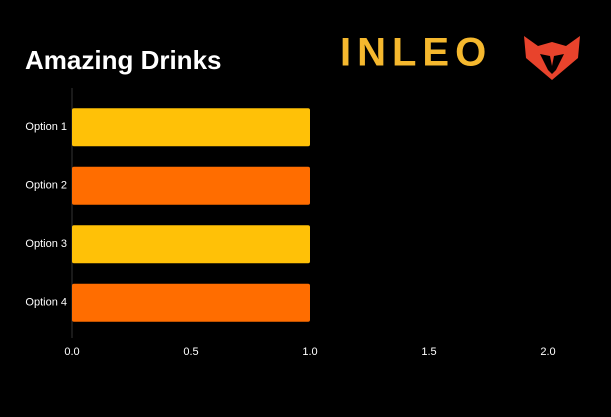 The image size is (611, 417). What do you see at coordinates (190, 352) in the screenshot?
I see `x-tick-label: 0.5` at bounding box center [190, 352].